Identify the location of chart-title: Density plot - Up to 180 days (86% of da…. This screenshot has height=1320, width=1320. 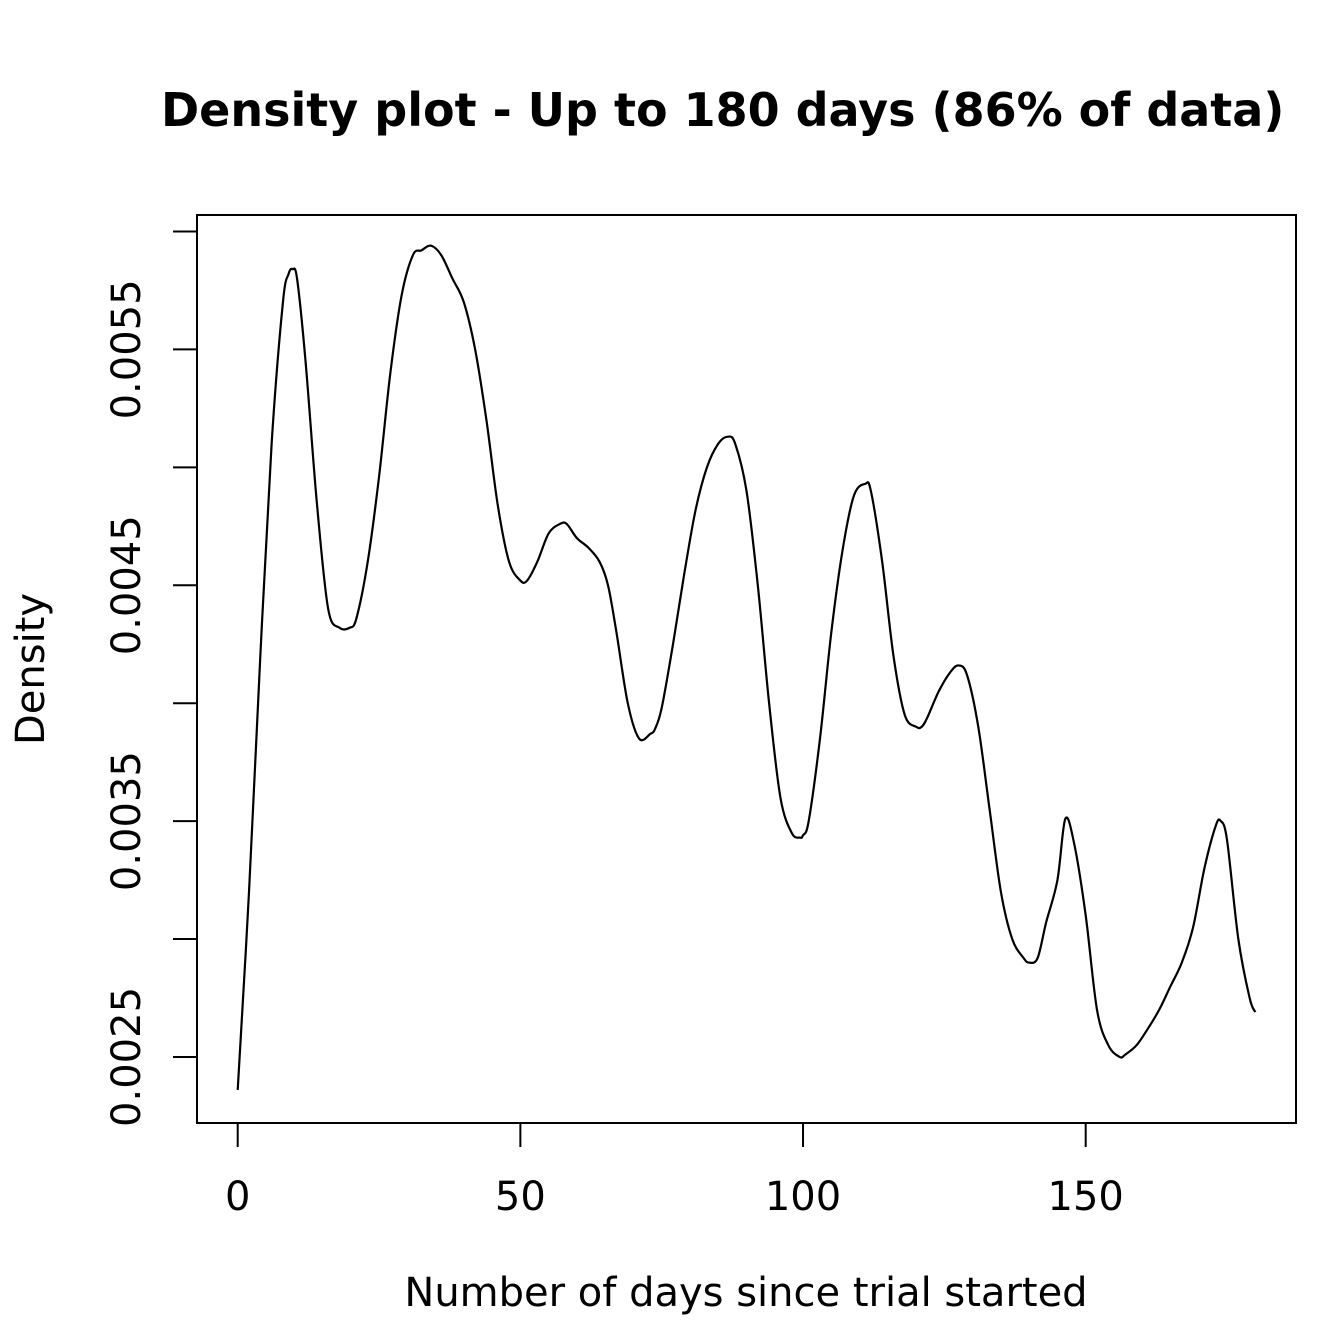
(722, 110).